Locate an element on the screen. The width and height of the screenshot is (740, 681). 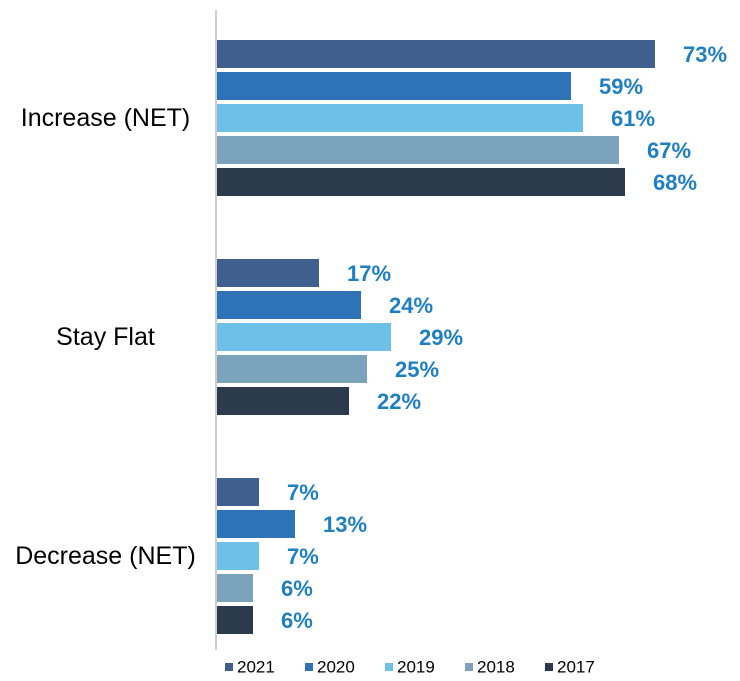
data-label: 61% is located at coordinates (633, 118).